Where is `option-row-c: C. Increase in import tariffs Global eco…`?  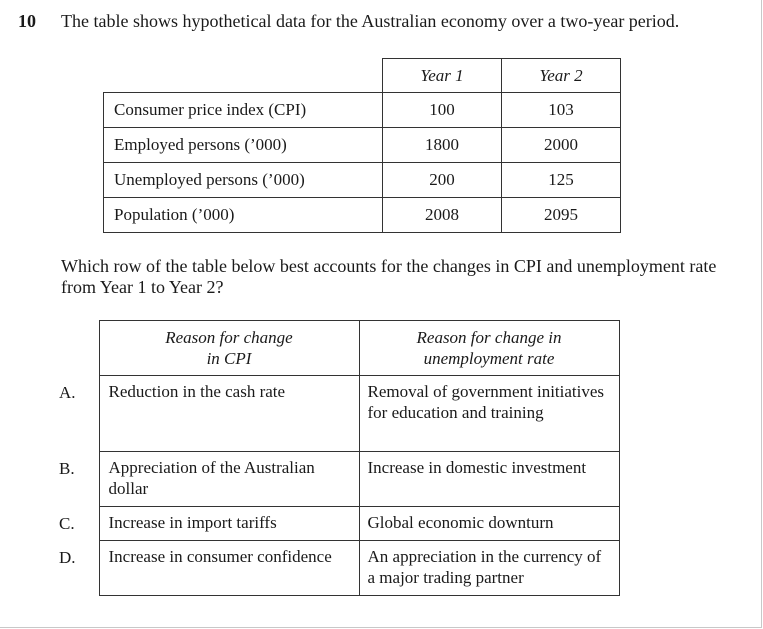 option-row-c: C. Increase in import tariffs Global eco… is located at coordinates (335, 523).